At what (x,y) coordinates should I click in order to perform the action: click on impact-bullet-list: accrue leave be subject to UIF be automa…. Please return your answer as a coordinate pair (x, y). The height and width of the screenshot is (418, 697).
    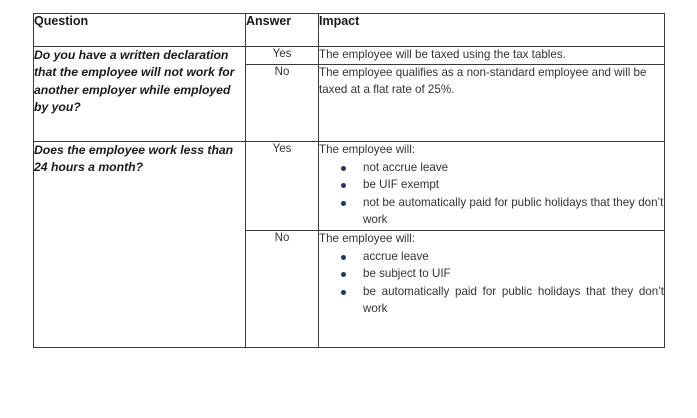
    Looking at the image, I should click on (491, 283).